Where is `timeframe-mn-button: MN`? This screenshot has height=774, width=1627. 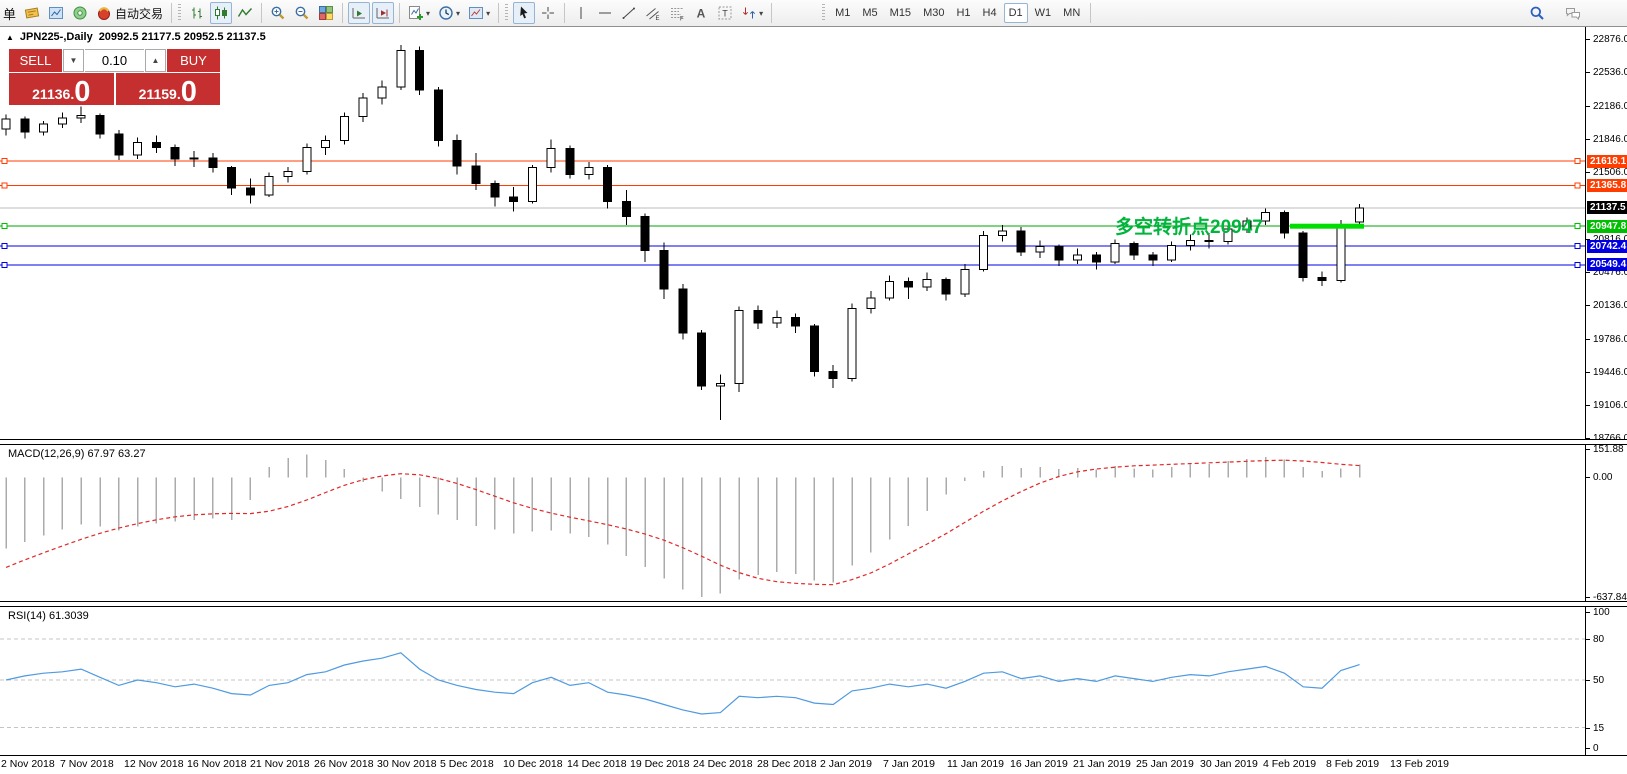
timeframe-mn-button: MN is located at coordinates (1072, 13).